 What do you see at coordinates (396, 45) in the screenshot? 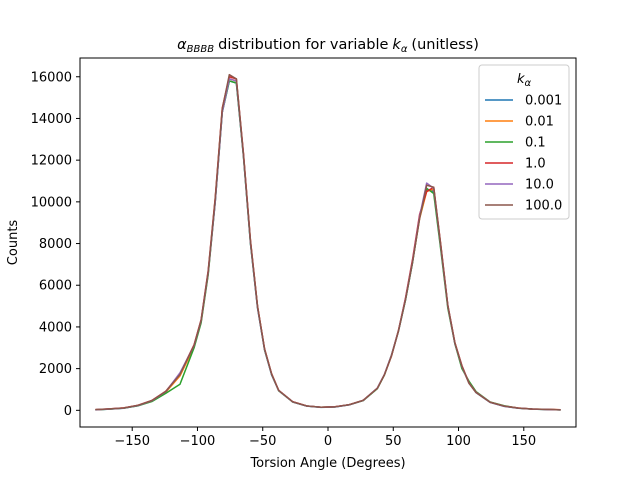
I see `title-variable: k` at bounding box center [396, 45].